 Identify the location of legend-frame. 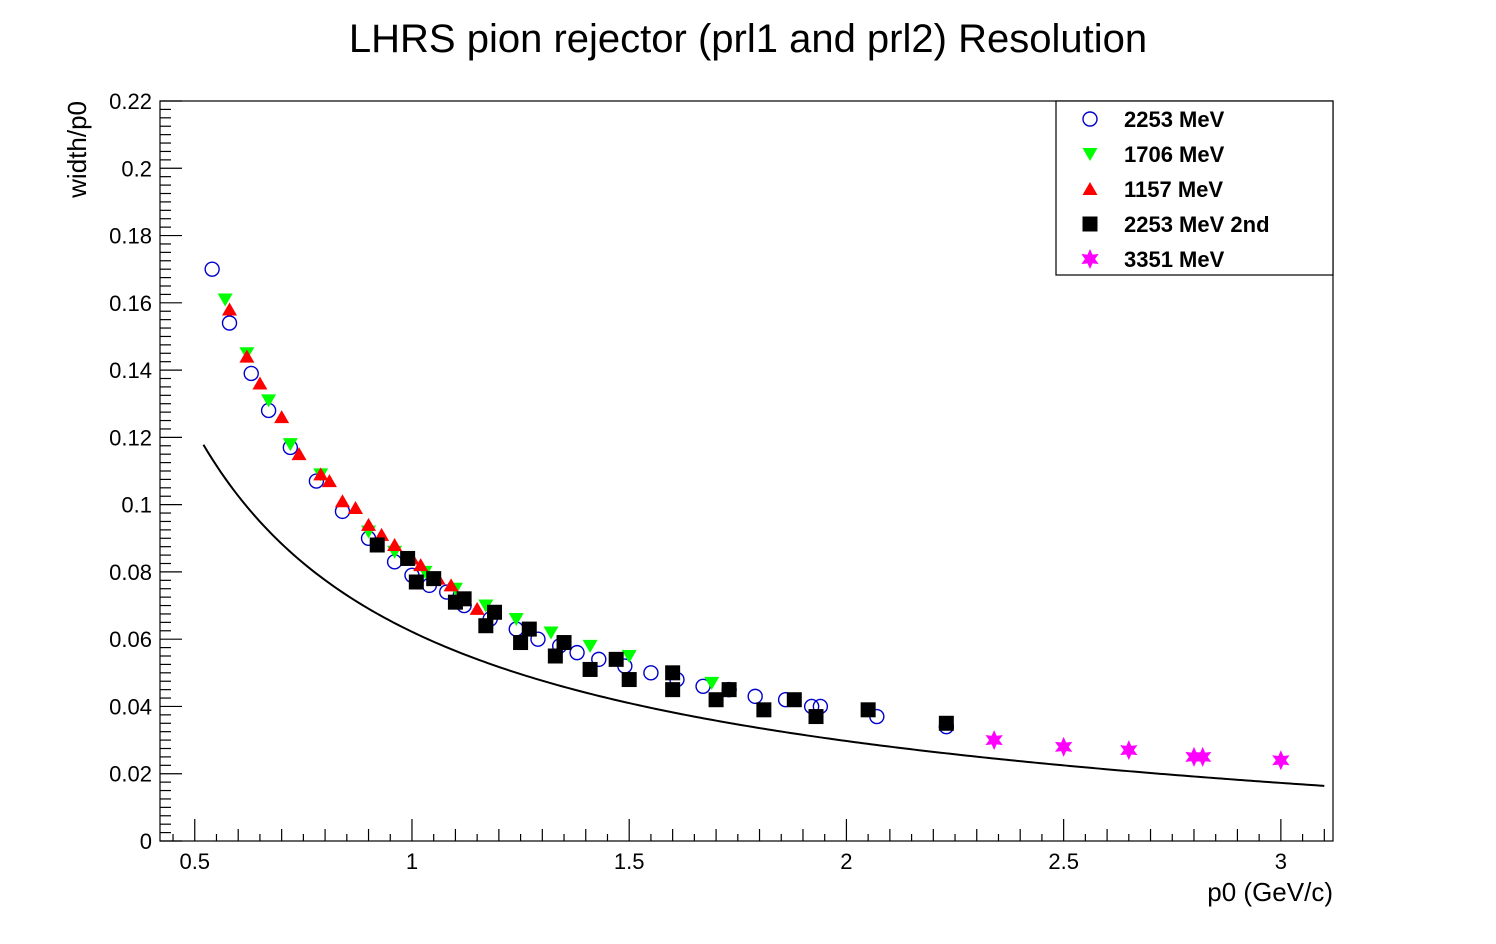
(1194, 188).